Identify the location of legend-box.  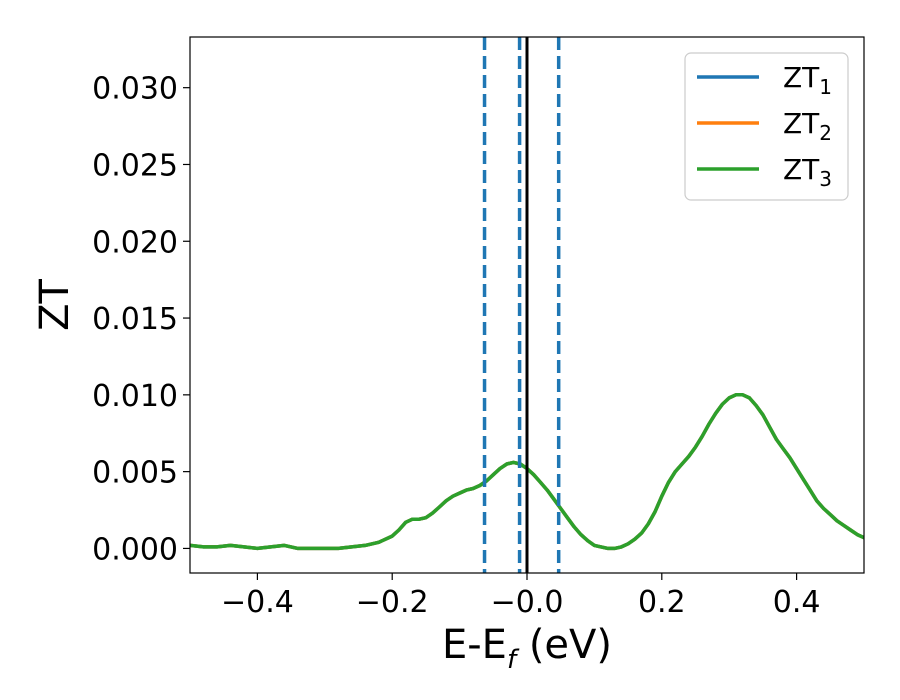
(766, 126).